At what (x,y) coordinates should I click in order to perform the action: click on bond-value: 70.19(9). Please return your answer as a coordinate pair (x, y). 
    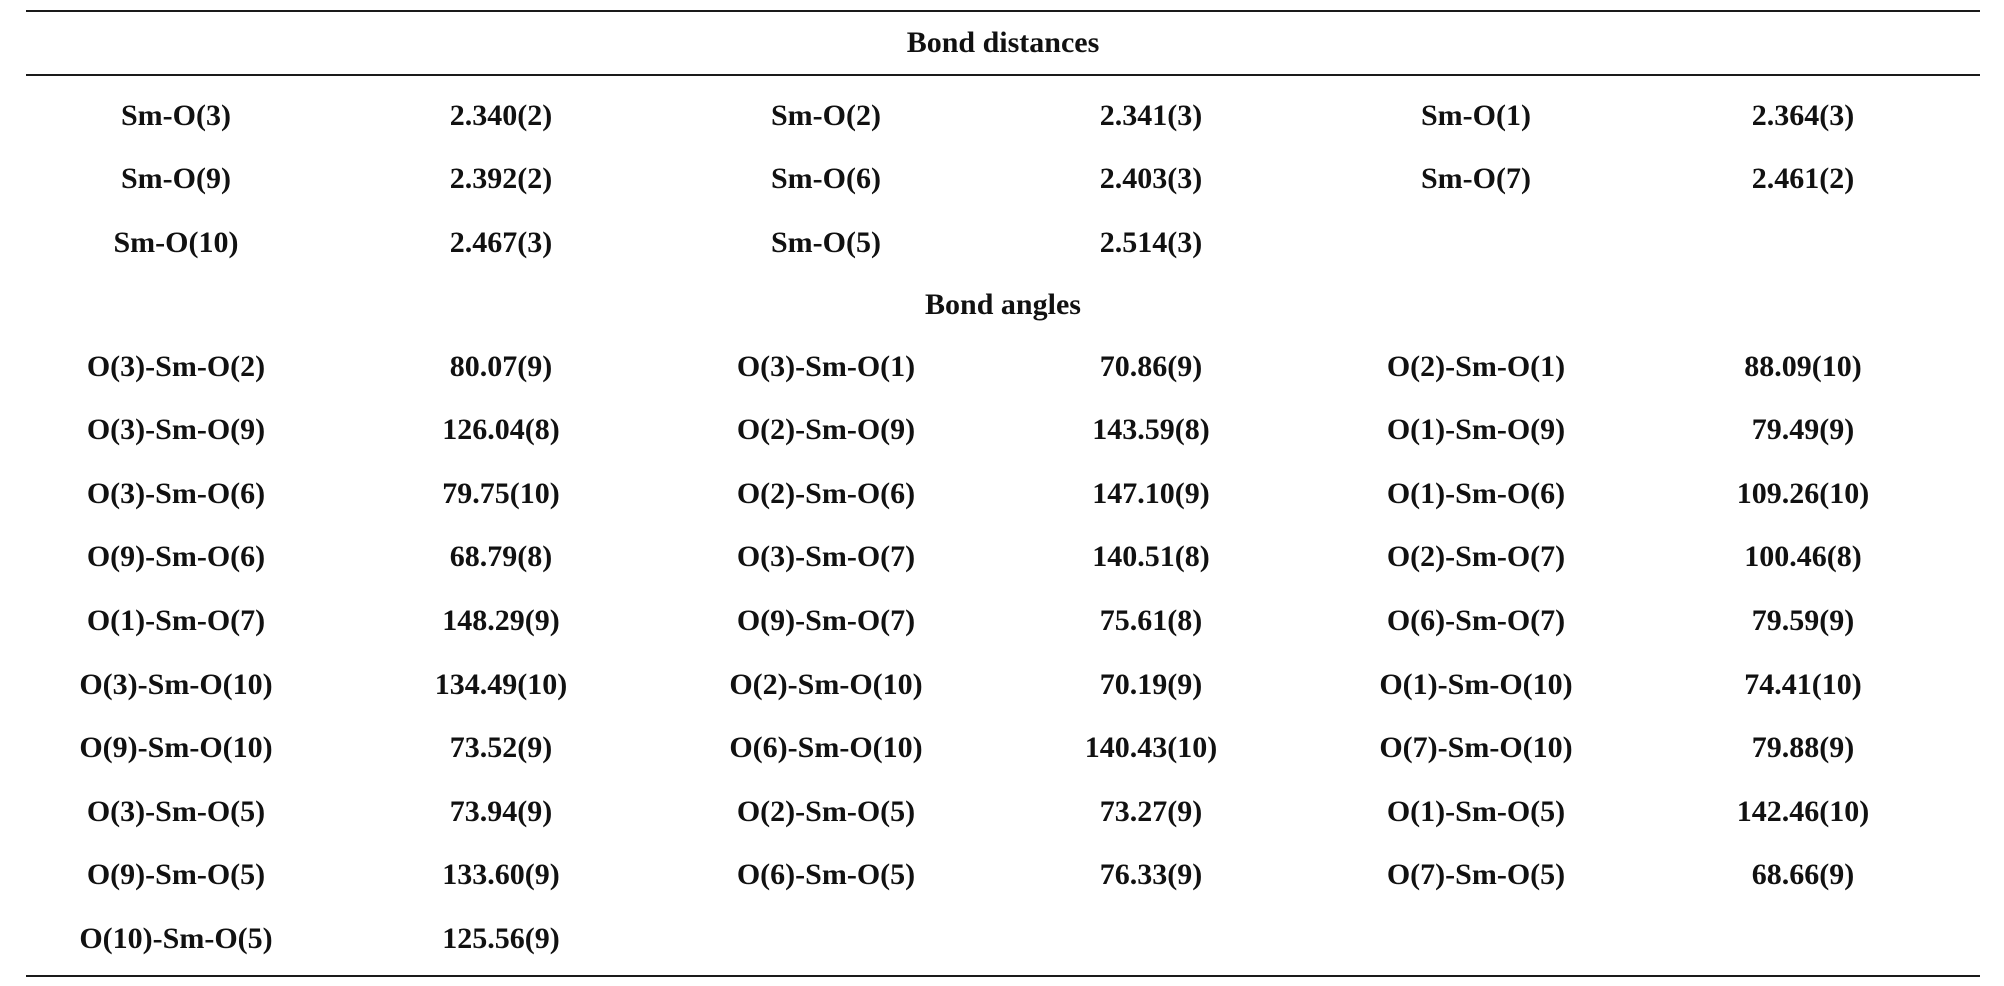
    Looking at the image, I should click on (1151, 684).